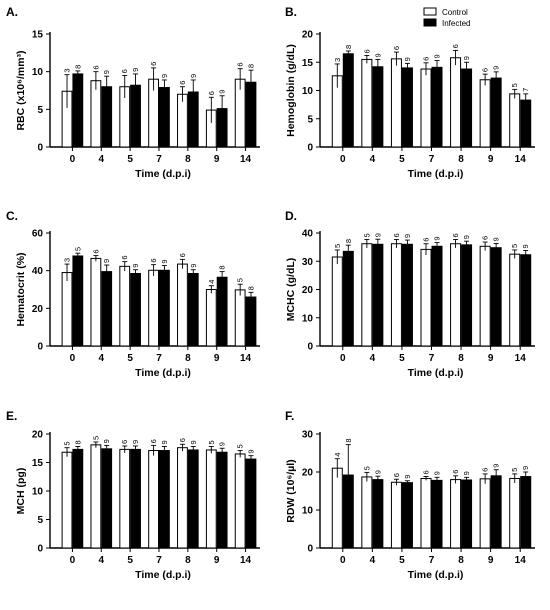  What do you see at coordinates (21, 289) in the screenshot?
I see `y-axis-title: Hematocrit (%)` at bounding box center [21, 289].